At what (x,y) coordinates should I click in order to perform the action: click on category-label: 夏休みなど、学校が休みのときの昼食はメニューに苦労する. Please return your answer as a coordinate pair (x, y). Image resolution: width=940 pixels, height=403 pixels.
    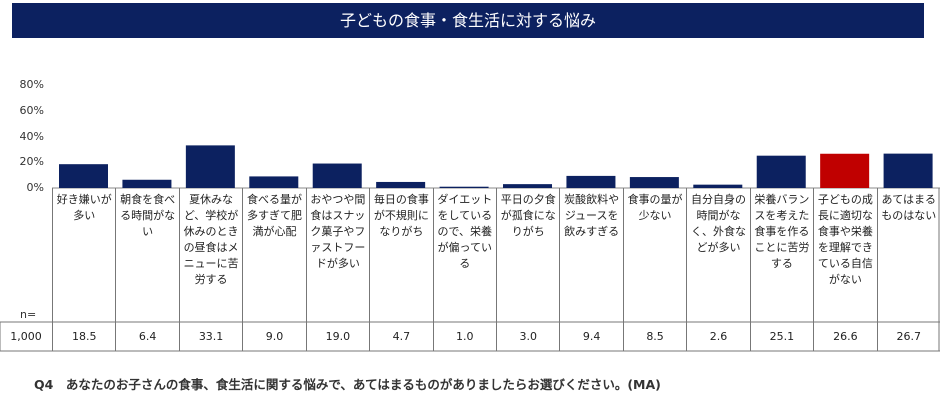
    Looking at the image, I should click on (210, 255).